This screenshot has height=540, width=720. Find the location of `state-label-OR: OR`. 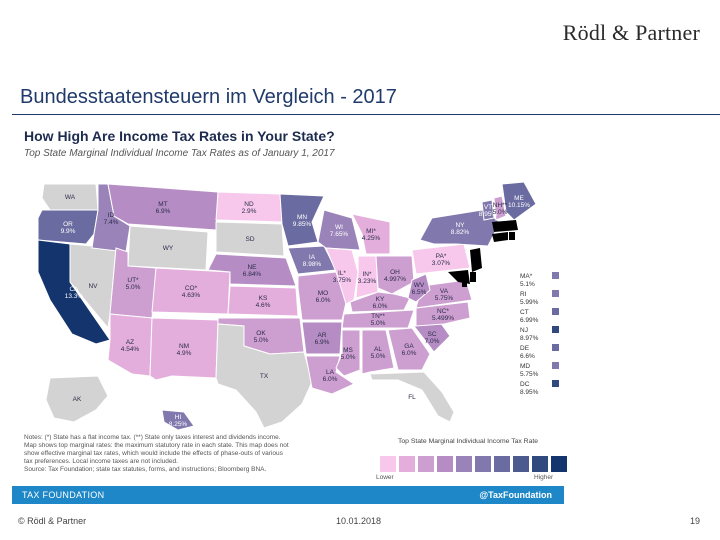

state-label-OR: OR is located at coordinates (68, 224).